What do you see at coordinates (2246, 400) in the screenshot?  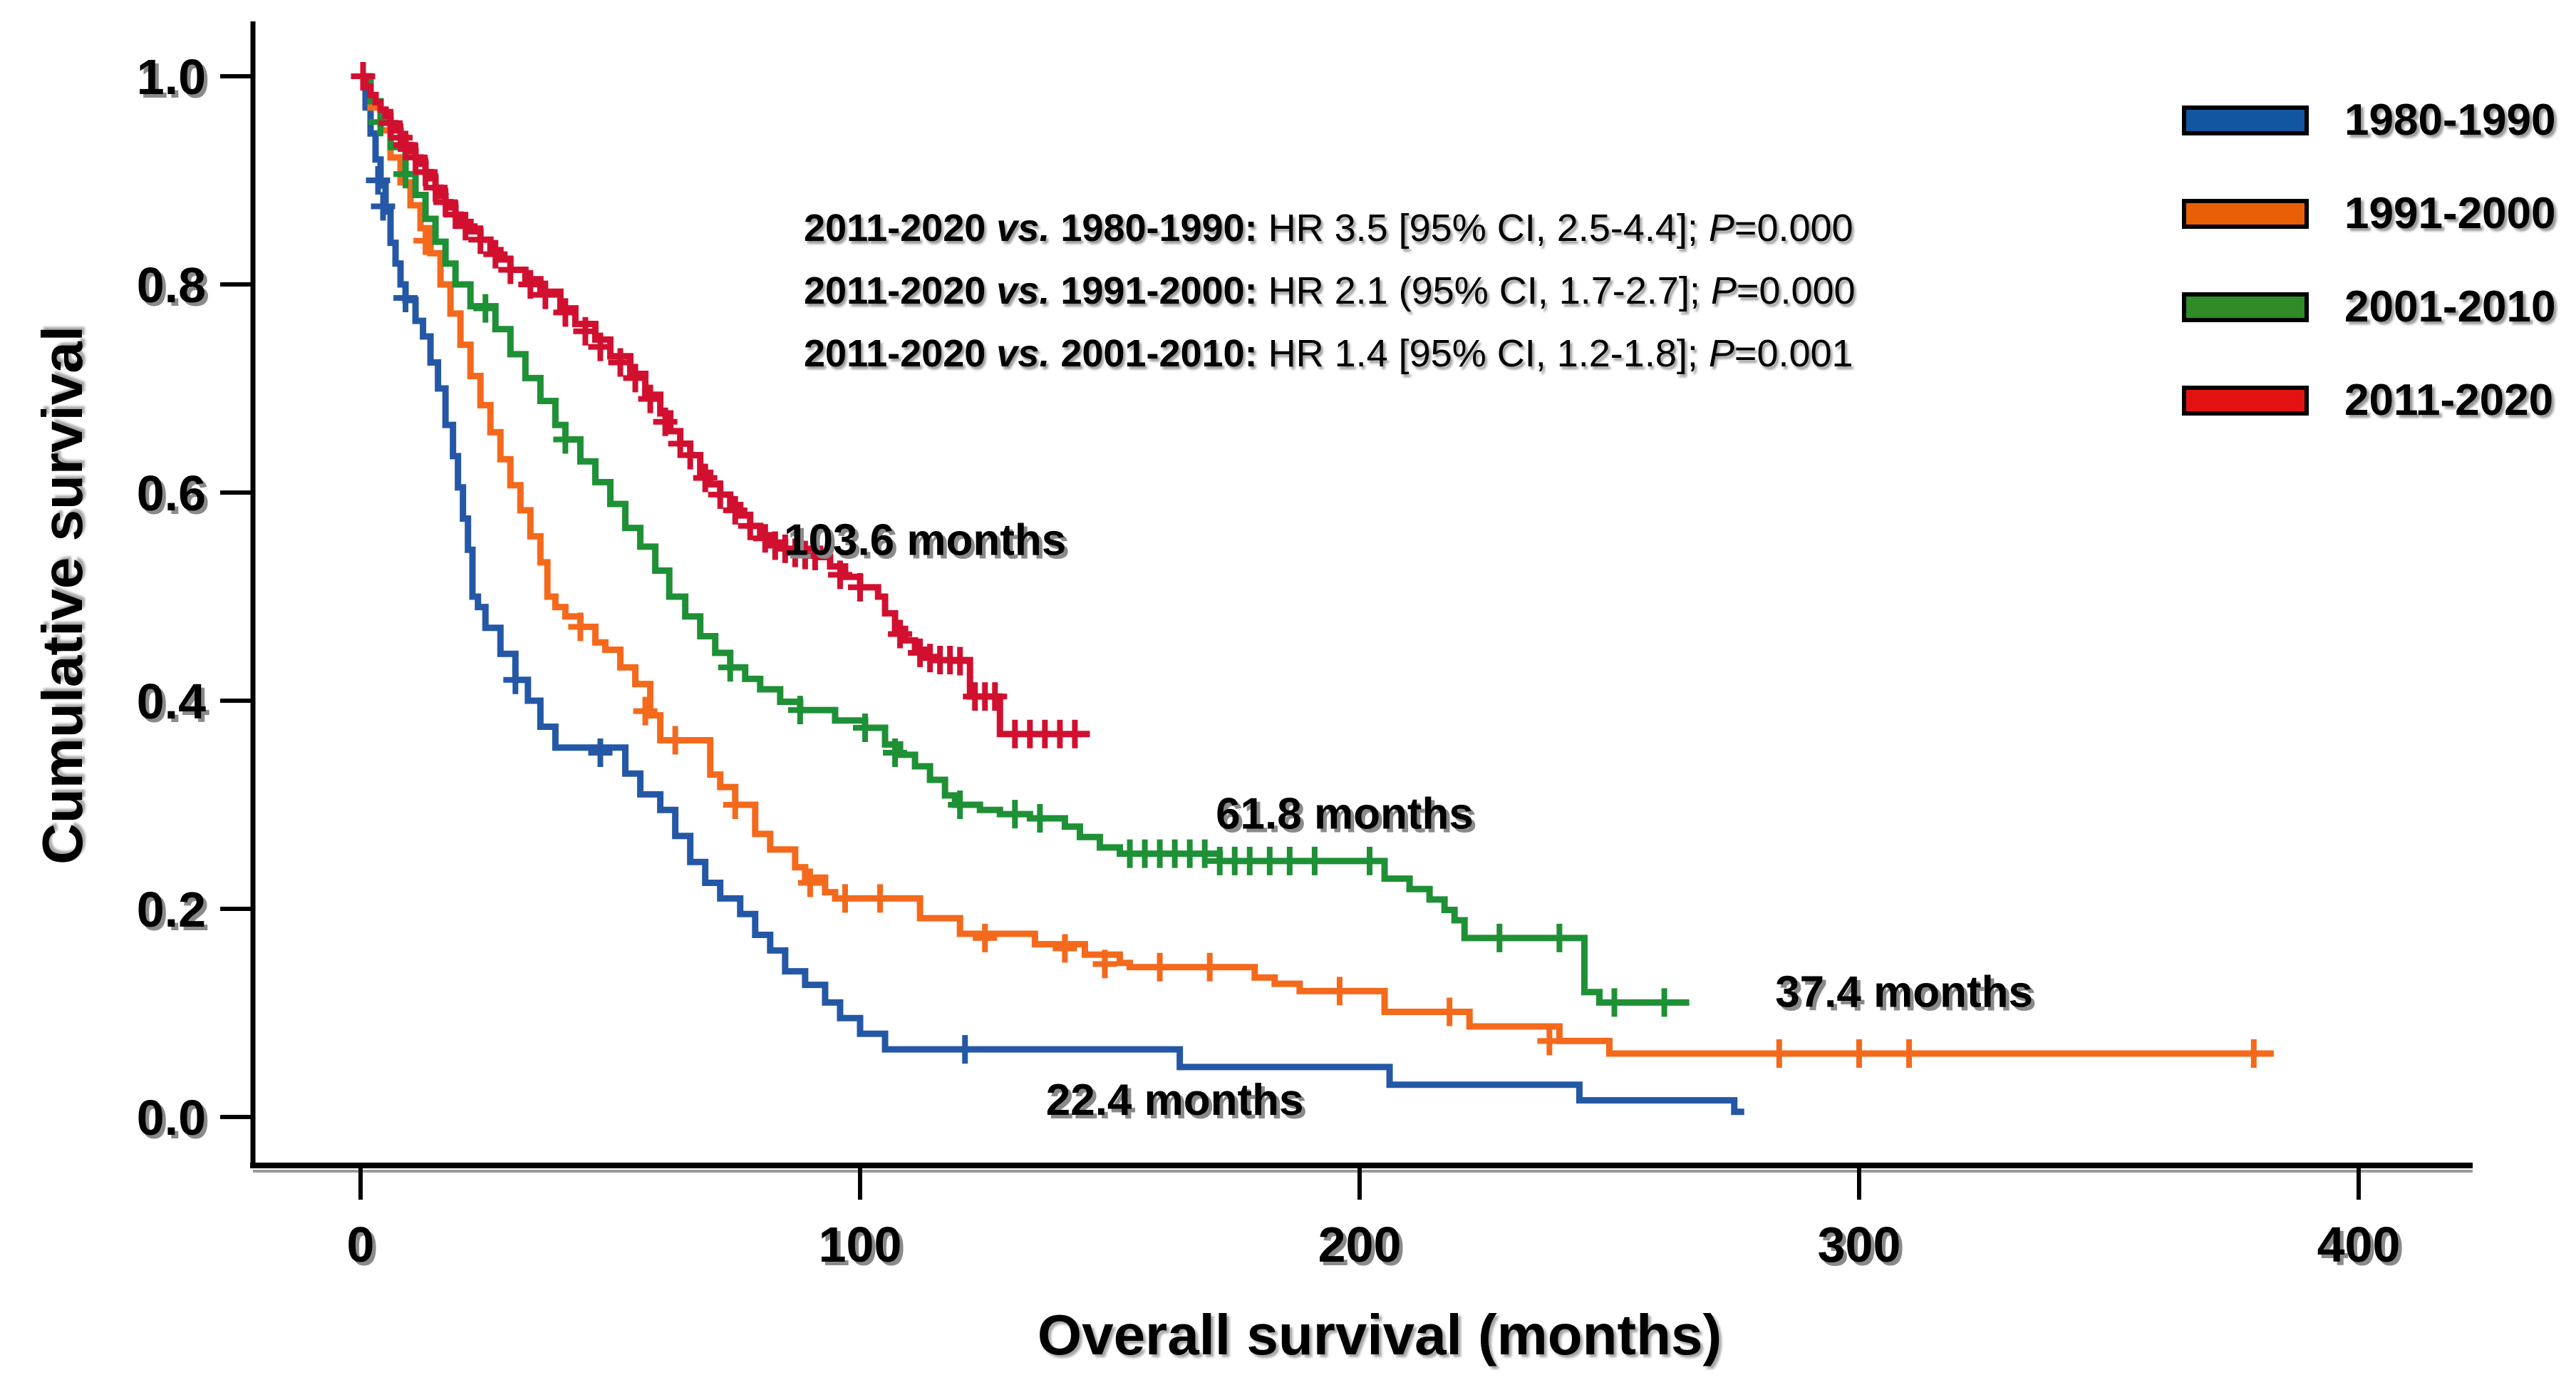 I see `legend-swatch-2011-2020` at bounding box center [2246, 400].